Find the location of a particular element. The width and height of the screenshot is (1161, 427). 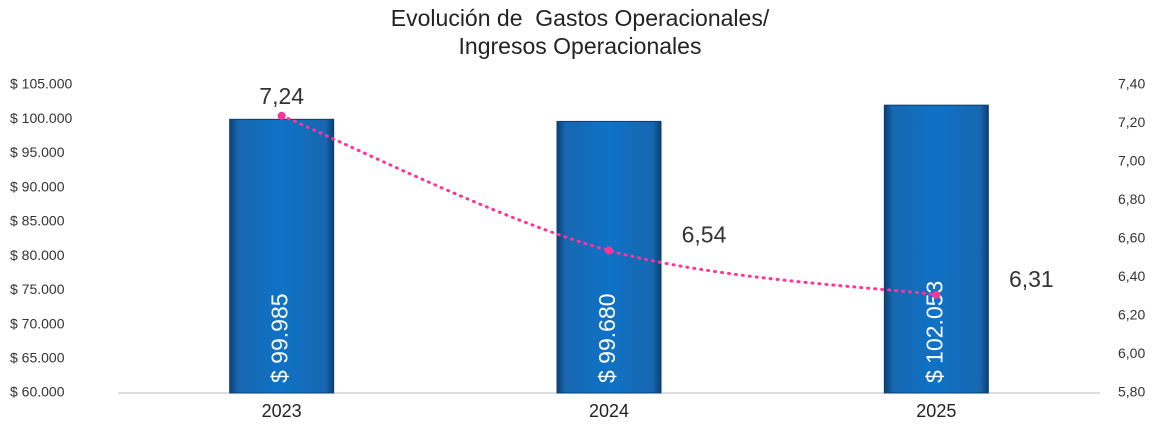

x-tick-label: 2023 is located at coordinates (282, 411).